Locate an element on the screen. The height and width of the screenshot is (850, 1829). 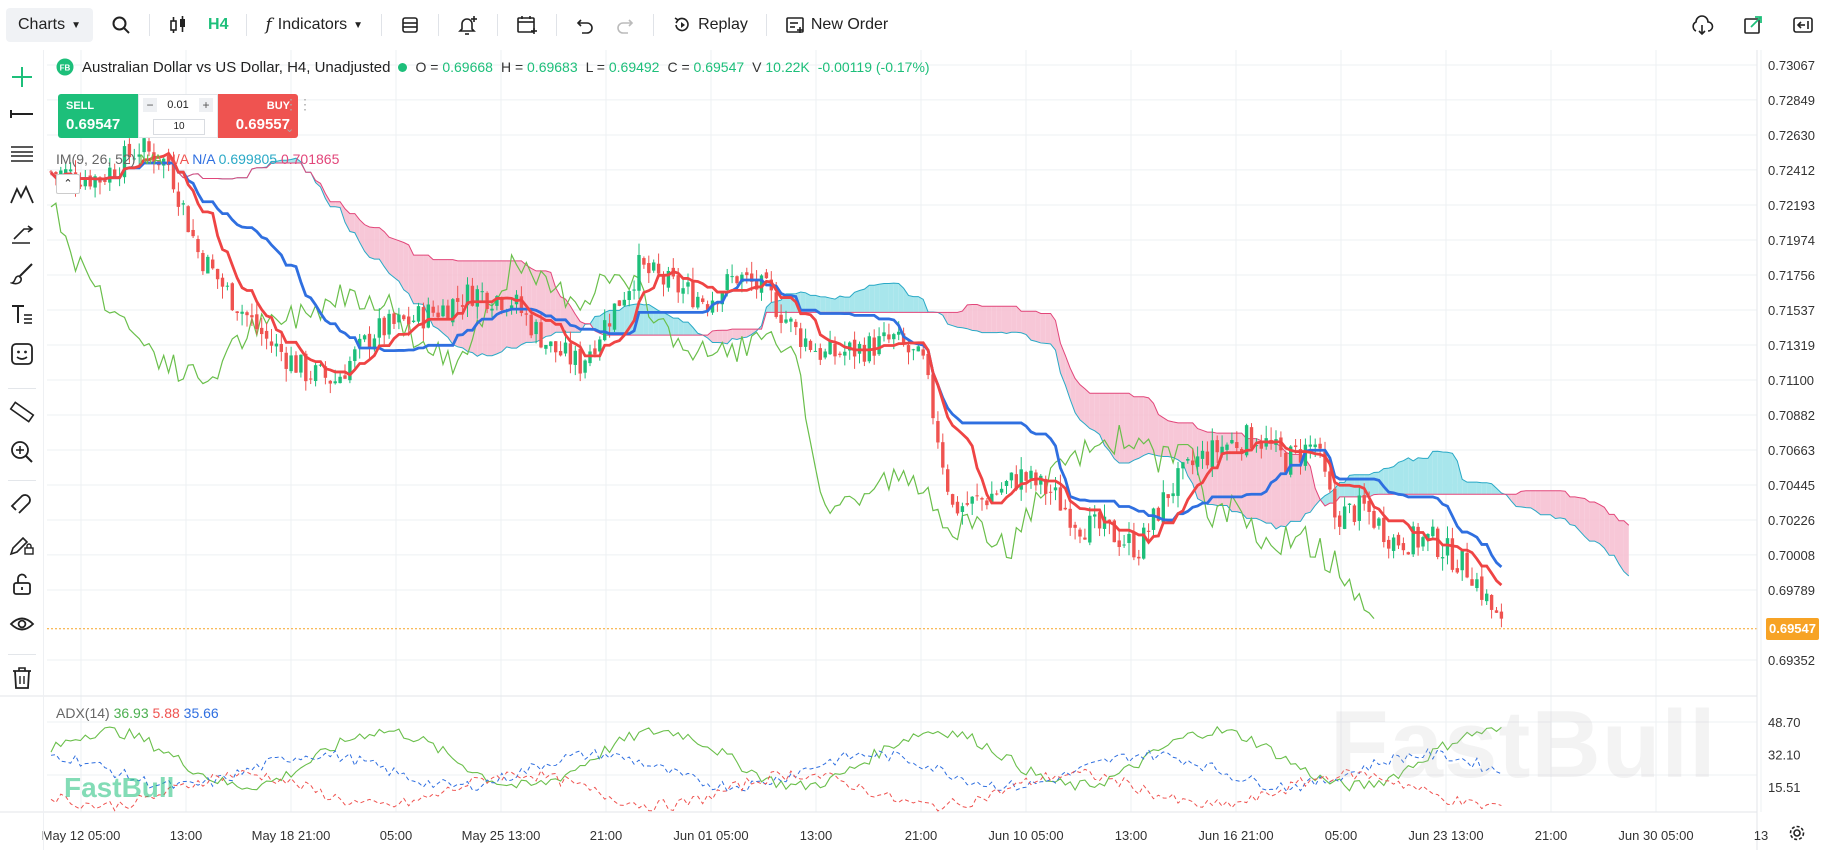
trade-panel-toggle-icon: ⌄ is located at coordinates (290, 129).